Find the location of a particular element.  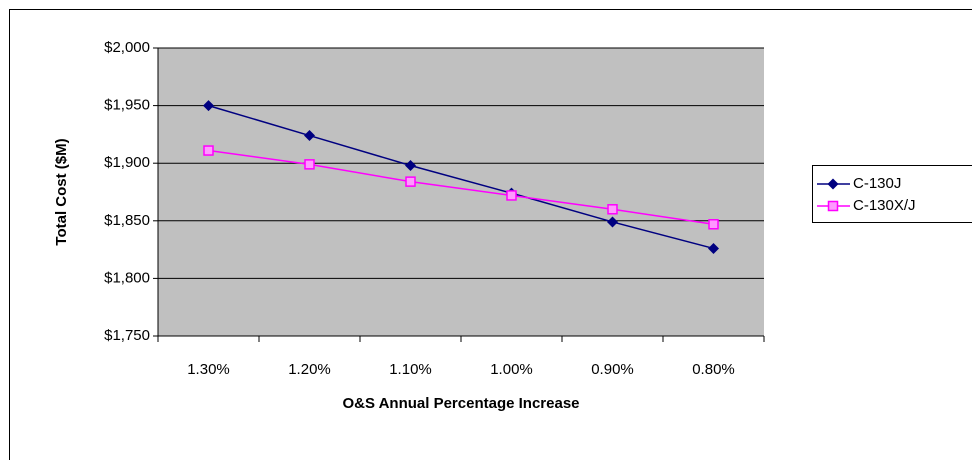

y-tick-label: $1,750 is located at coordinates (127, 335).